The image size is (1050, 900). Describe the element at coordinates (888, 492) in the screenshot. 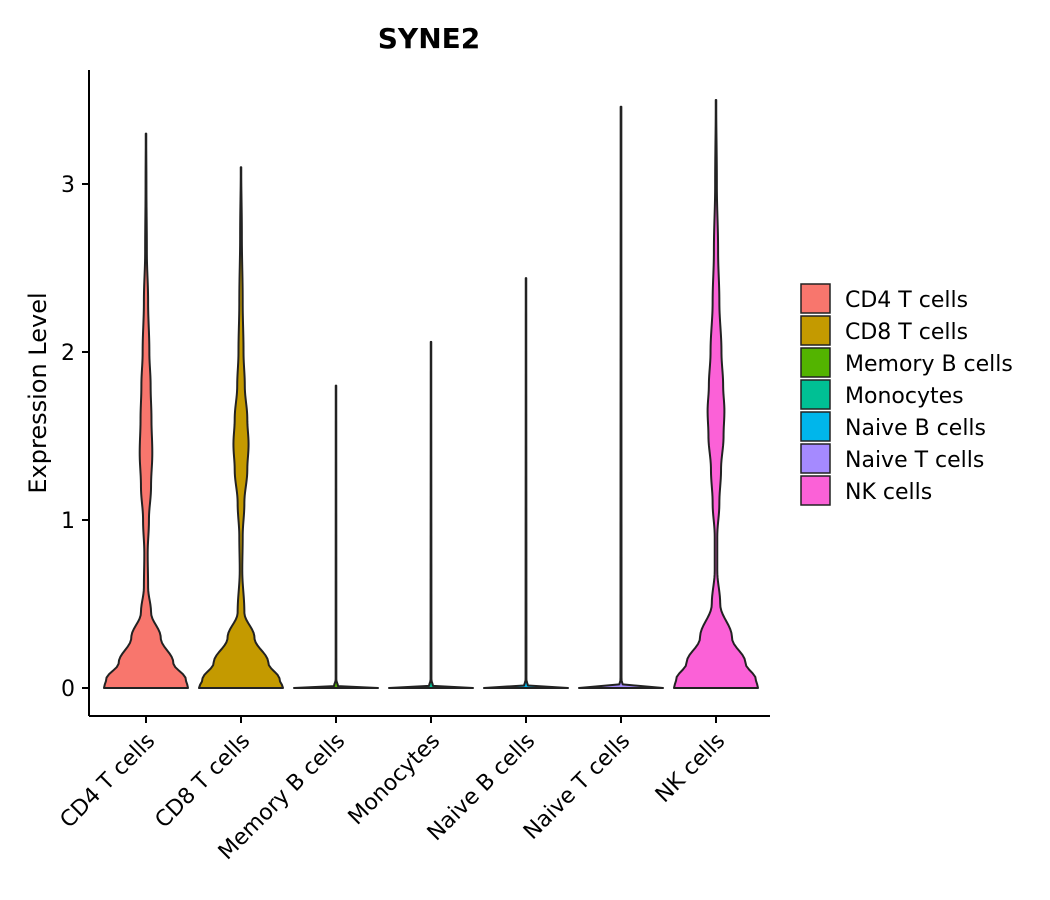

I see `legend-label: NK cells` at that location.